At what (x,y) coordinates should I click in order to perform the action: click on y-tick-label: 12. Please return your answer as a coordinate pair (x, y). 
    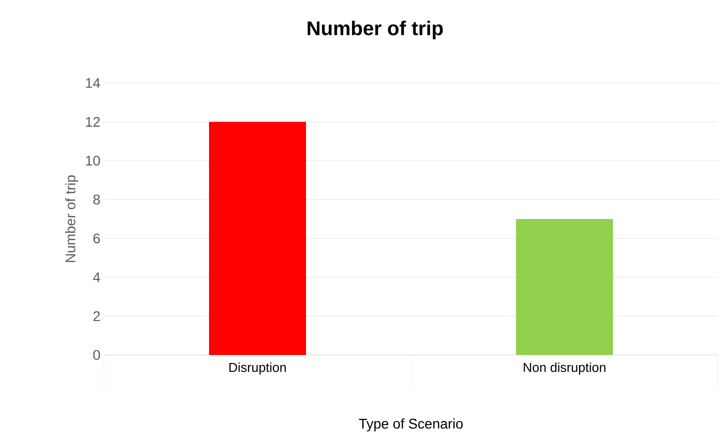
    Looking at the image, I should click on (93, 121).